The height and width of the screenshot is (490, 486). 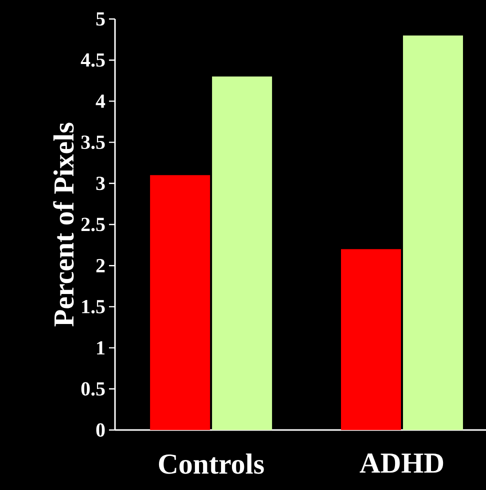 What do you see at coordinates (93, 389) in the screenshot?
I see `y-tick-label: 0.5` at bounding box center [93, 389].